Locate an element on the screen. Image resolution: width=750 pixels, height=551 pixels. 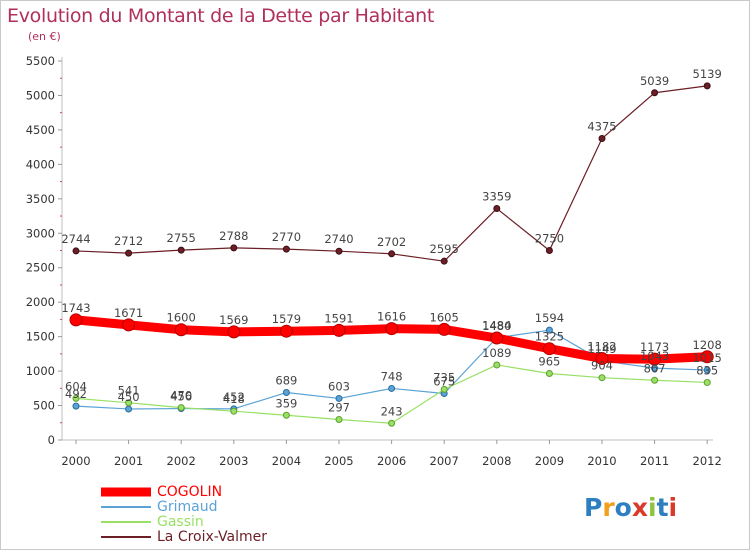
data-label-cogolin-3: 1569 is located at coordinates (233, 320).